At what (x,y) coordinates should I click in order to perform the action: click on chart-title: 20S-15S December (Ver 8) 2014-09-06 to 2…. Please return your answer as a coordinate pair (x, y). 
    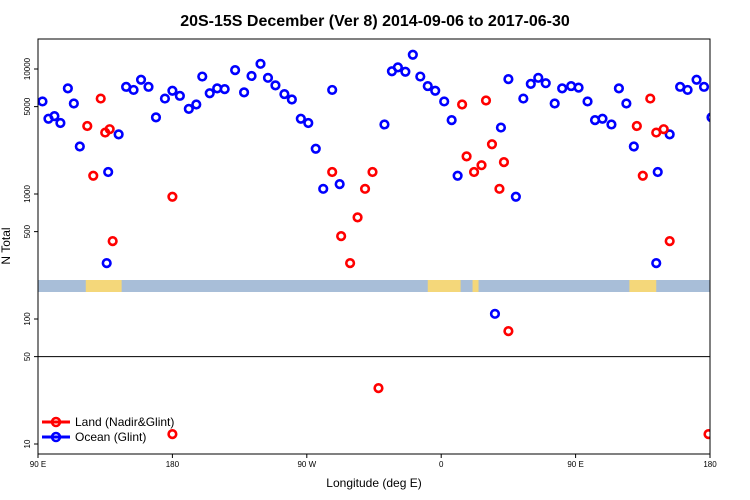
    Looking at the image, I should click on (375, 21).